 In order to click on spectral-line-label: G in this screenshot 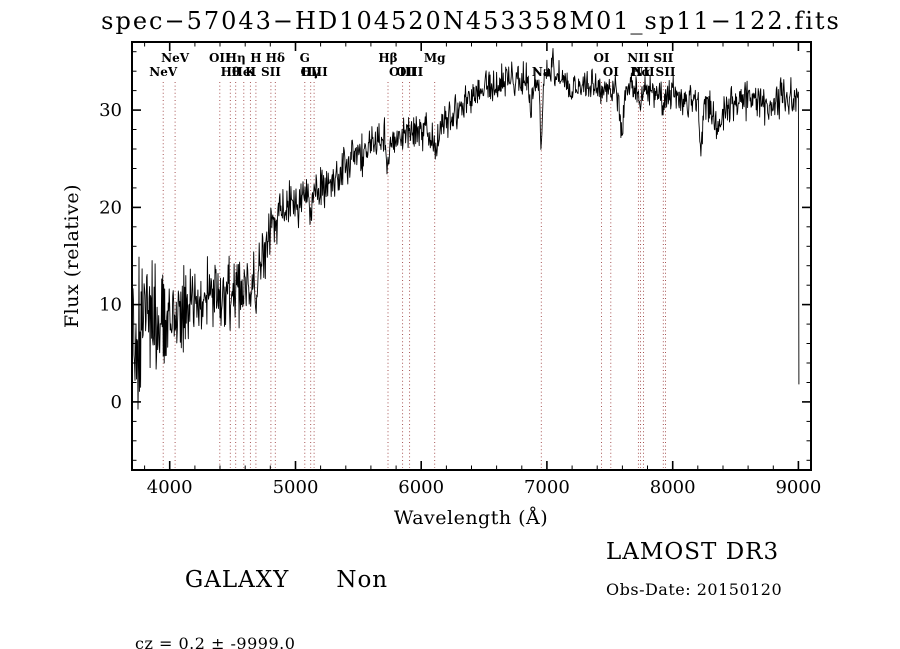, I will do `click(305, 58)`.